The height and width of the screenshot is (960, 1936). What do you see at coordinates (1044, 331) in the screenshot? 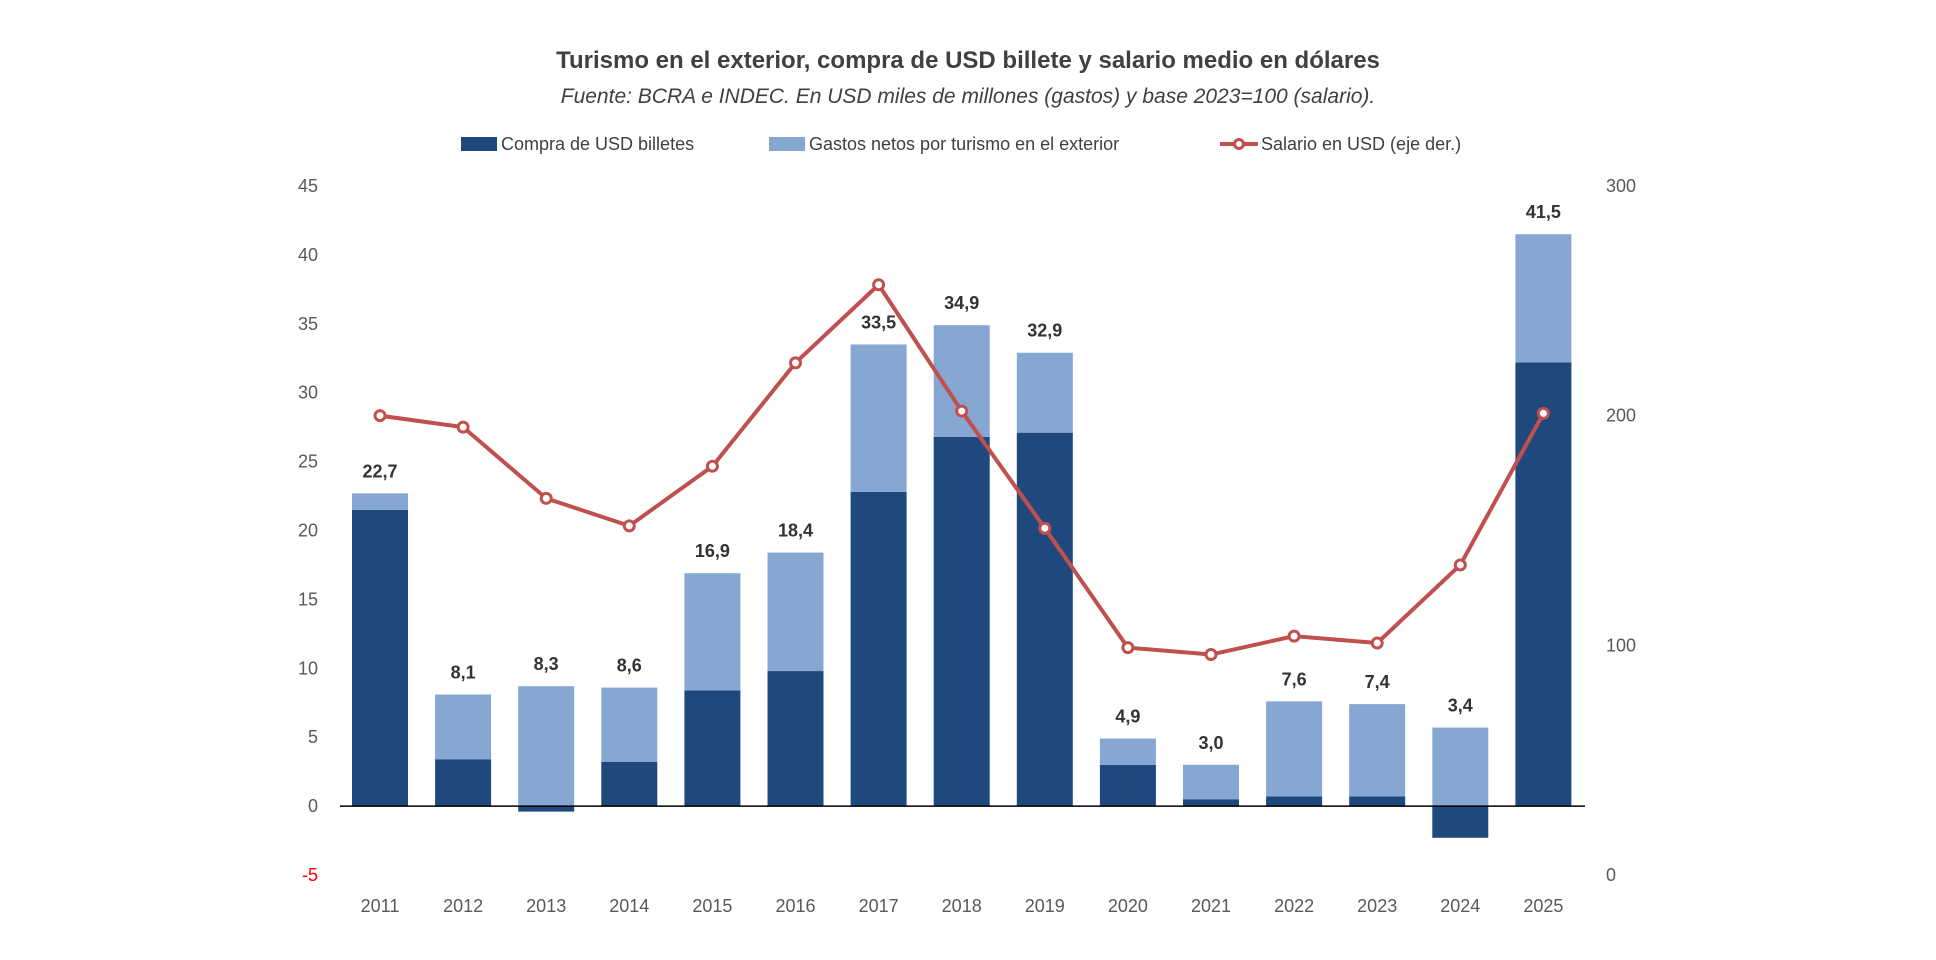
I see `total-data-label: 32,9` at bounding box center [1044, 331].